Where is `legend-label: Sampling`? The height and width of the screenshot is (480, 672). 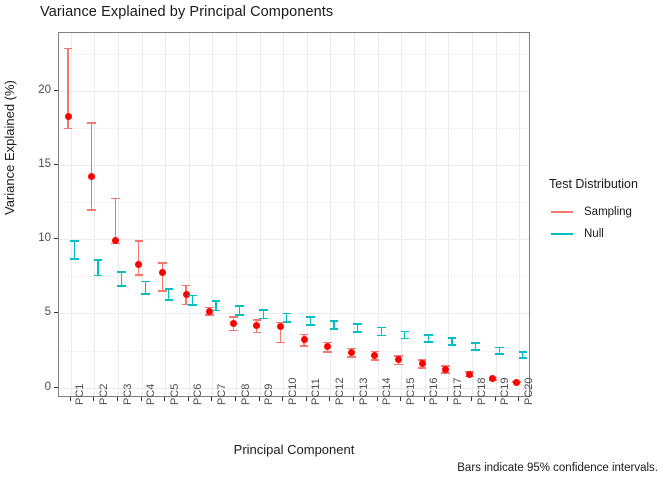 legend-label: Sampling is located at coordinates (608, 212).